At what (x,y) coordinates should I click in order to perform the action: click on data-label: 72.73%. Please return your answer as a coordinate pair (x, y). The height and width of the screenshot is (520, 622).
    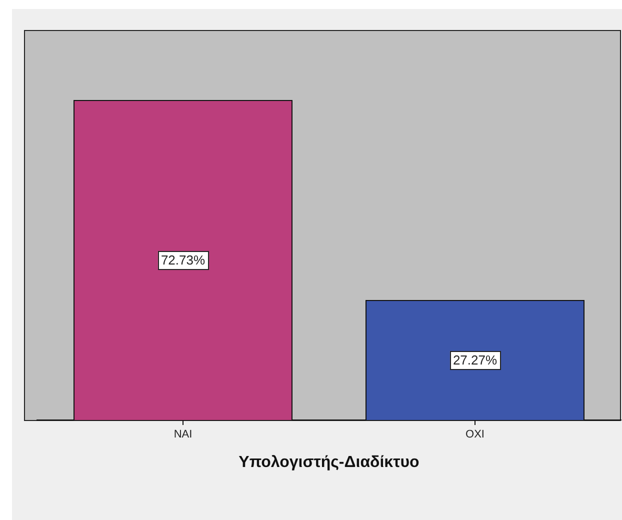
    Looking at the image, I should click on (183, 260).